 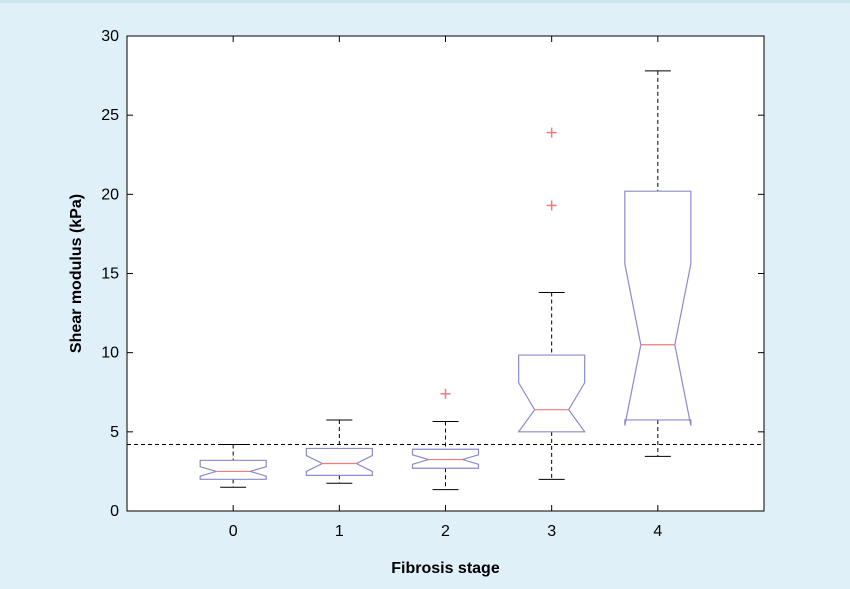 I want to click on y-tick-label: 30, so click(x=110, y=36).